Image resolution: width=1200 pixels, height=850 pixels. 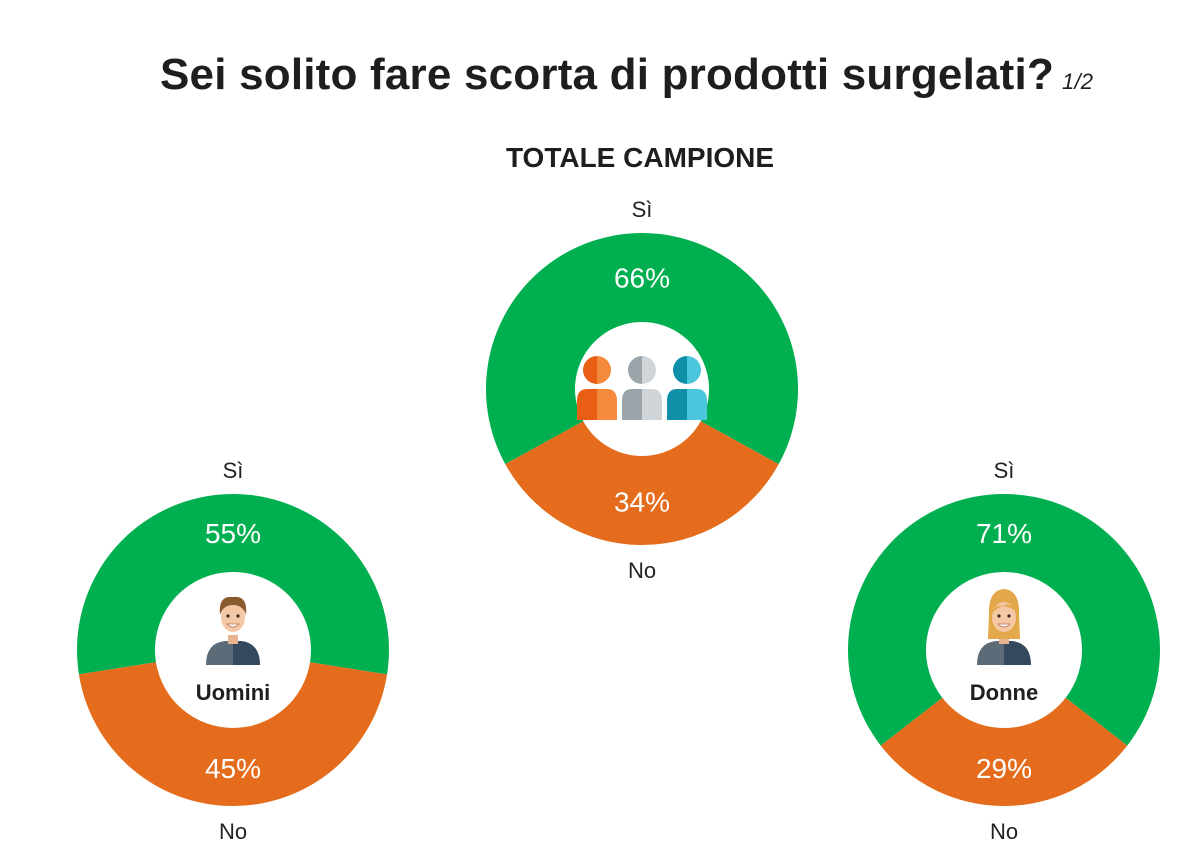 I want to click on slice-donne-si, so click(x=1003, y=620).